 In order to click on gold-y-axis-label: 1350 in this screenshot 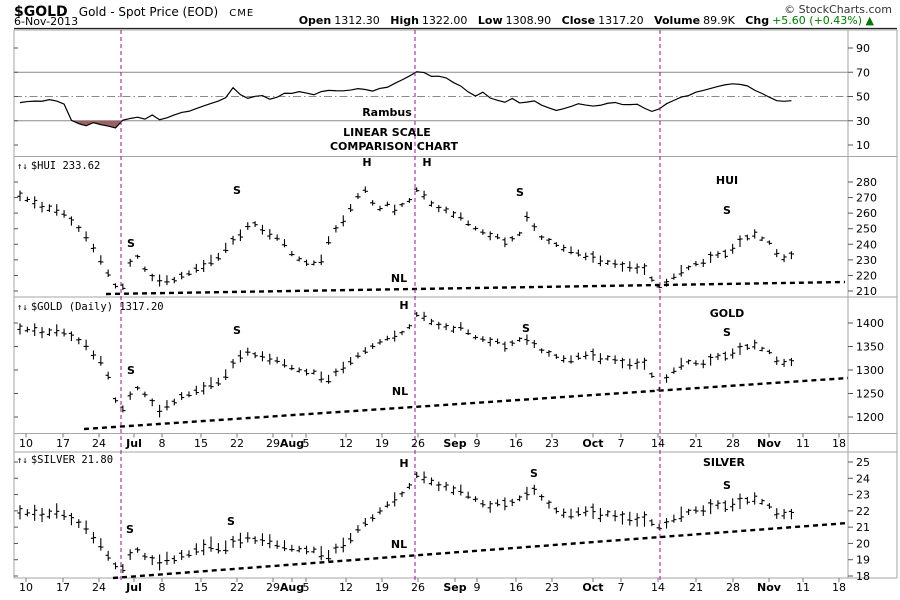, I will do `click(870, 347)`.